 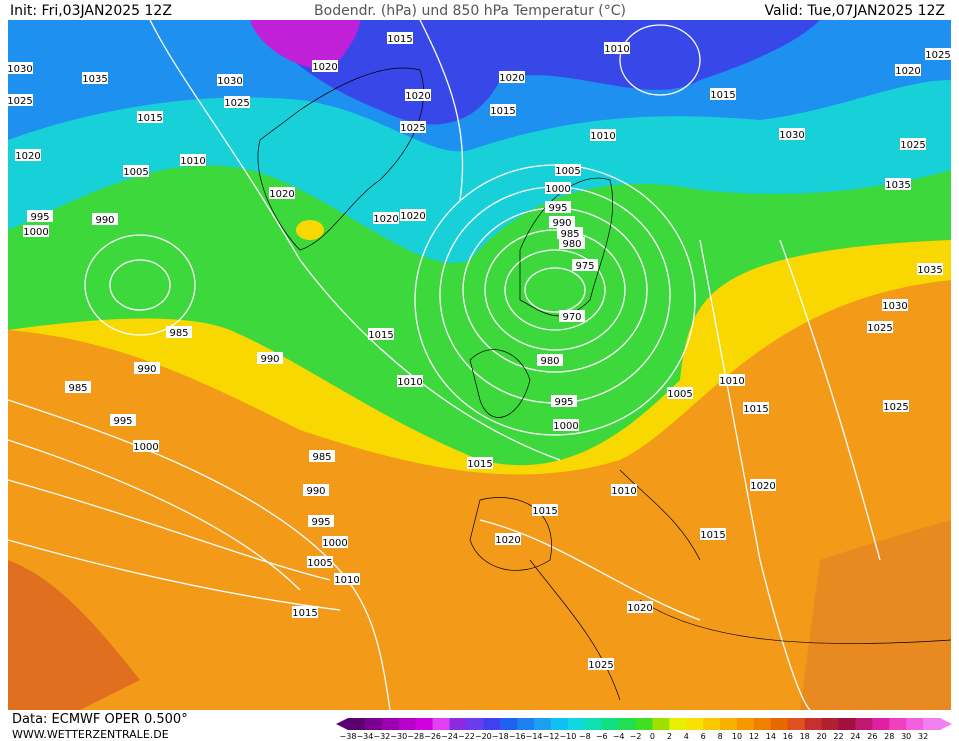 What do you see at coordinates (449, 736) in the screenshot?
I see `colorbar-label: −24` at bounding box center [449, 736].